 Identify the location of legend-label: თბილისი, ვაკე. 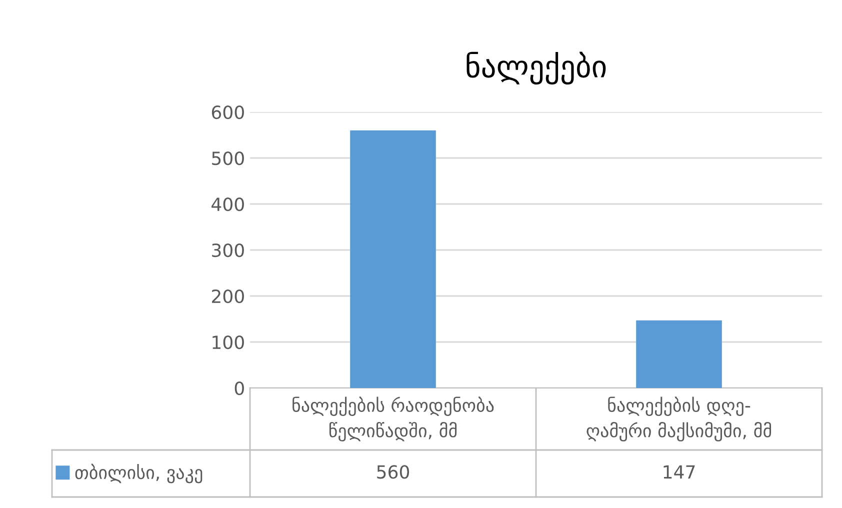
(138, 474).